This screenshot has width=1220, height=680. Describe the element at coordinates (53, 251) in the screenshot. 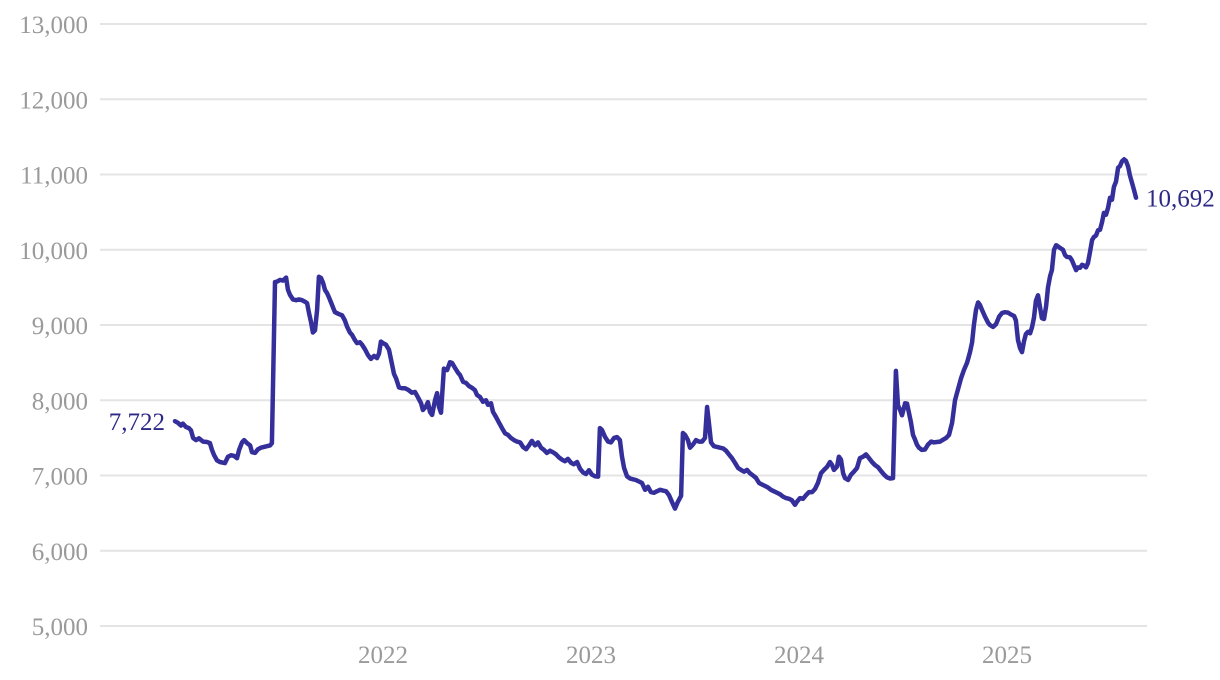

I see `y-axis-tick-label: 10,000` at that location.